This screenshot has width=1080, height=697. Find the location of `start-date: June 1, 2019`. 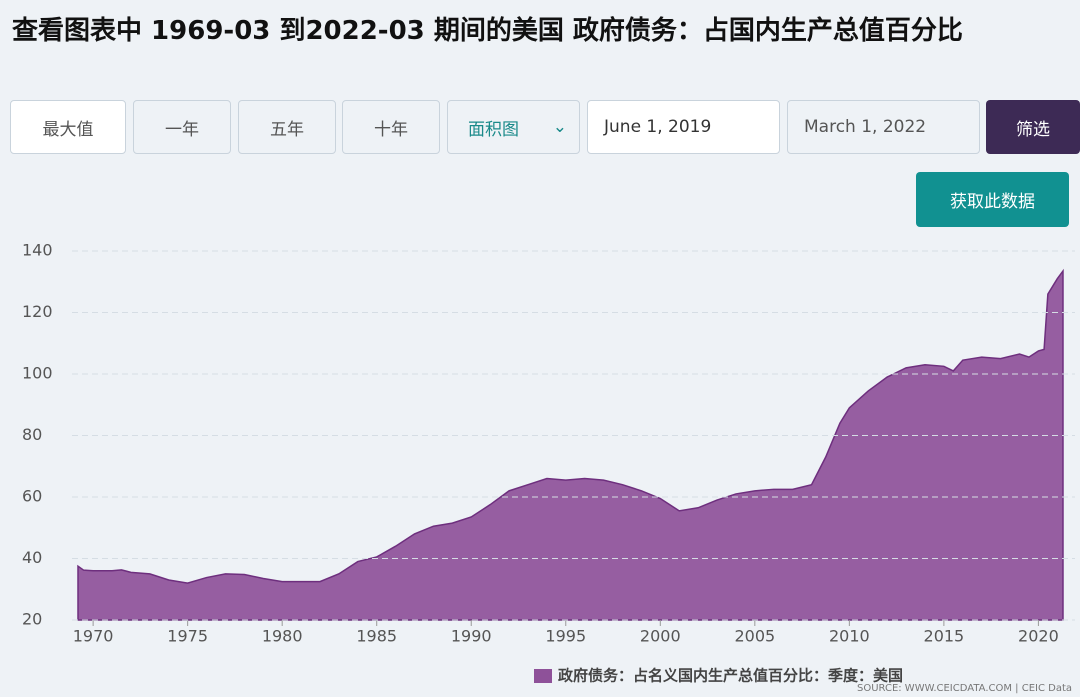

start-date: June 1, 2019 is located at coordinates (683, 127).